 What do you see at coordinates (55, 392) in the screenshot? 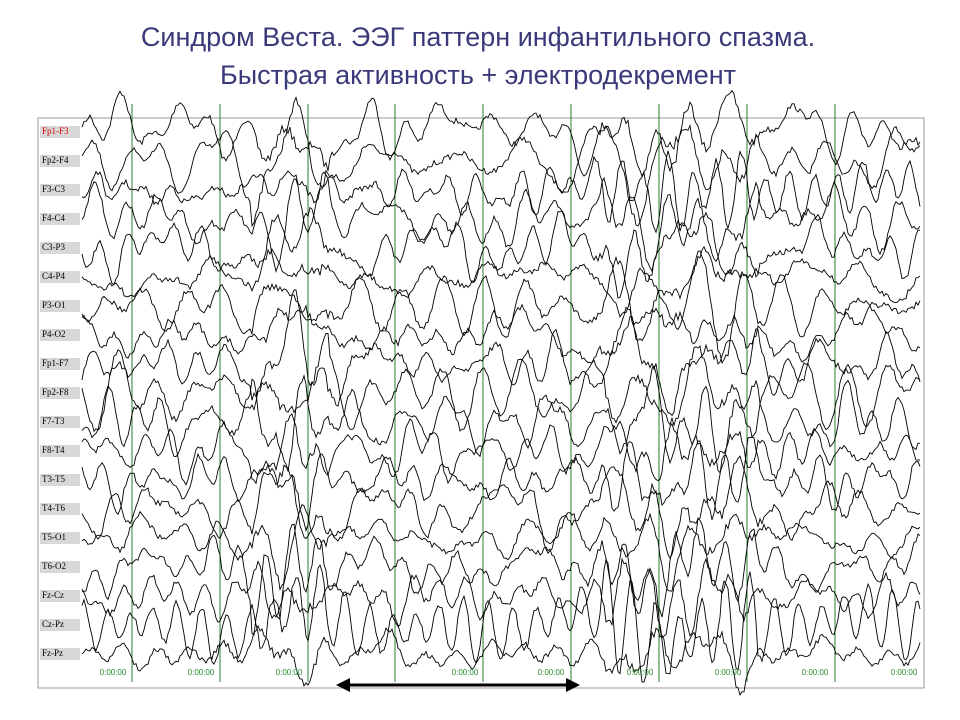
I see `channel-label: Fp2-F8` at bounding box center [55, 392].